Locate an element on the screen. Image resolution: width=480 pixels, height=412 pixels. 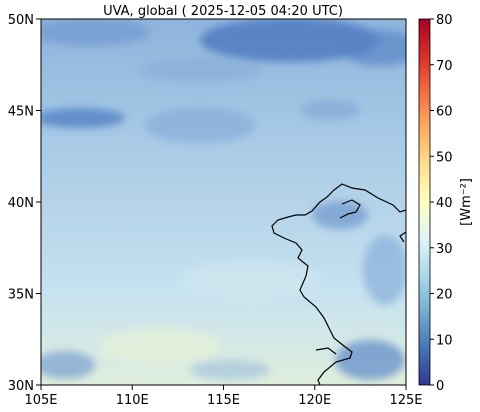
colorbar-ticks: 0 10 20 30 40 50 60 70 80 is located at coordinates (441, 203).